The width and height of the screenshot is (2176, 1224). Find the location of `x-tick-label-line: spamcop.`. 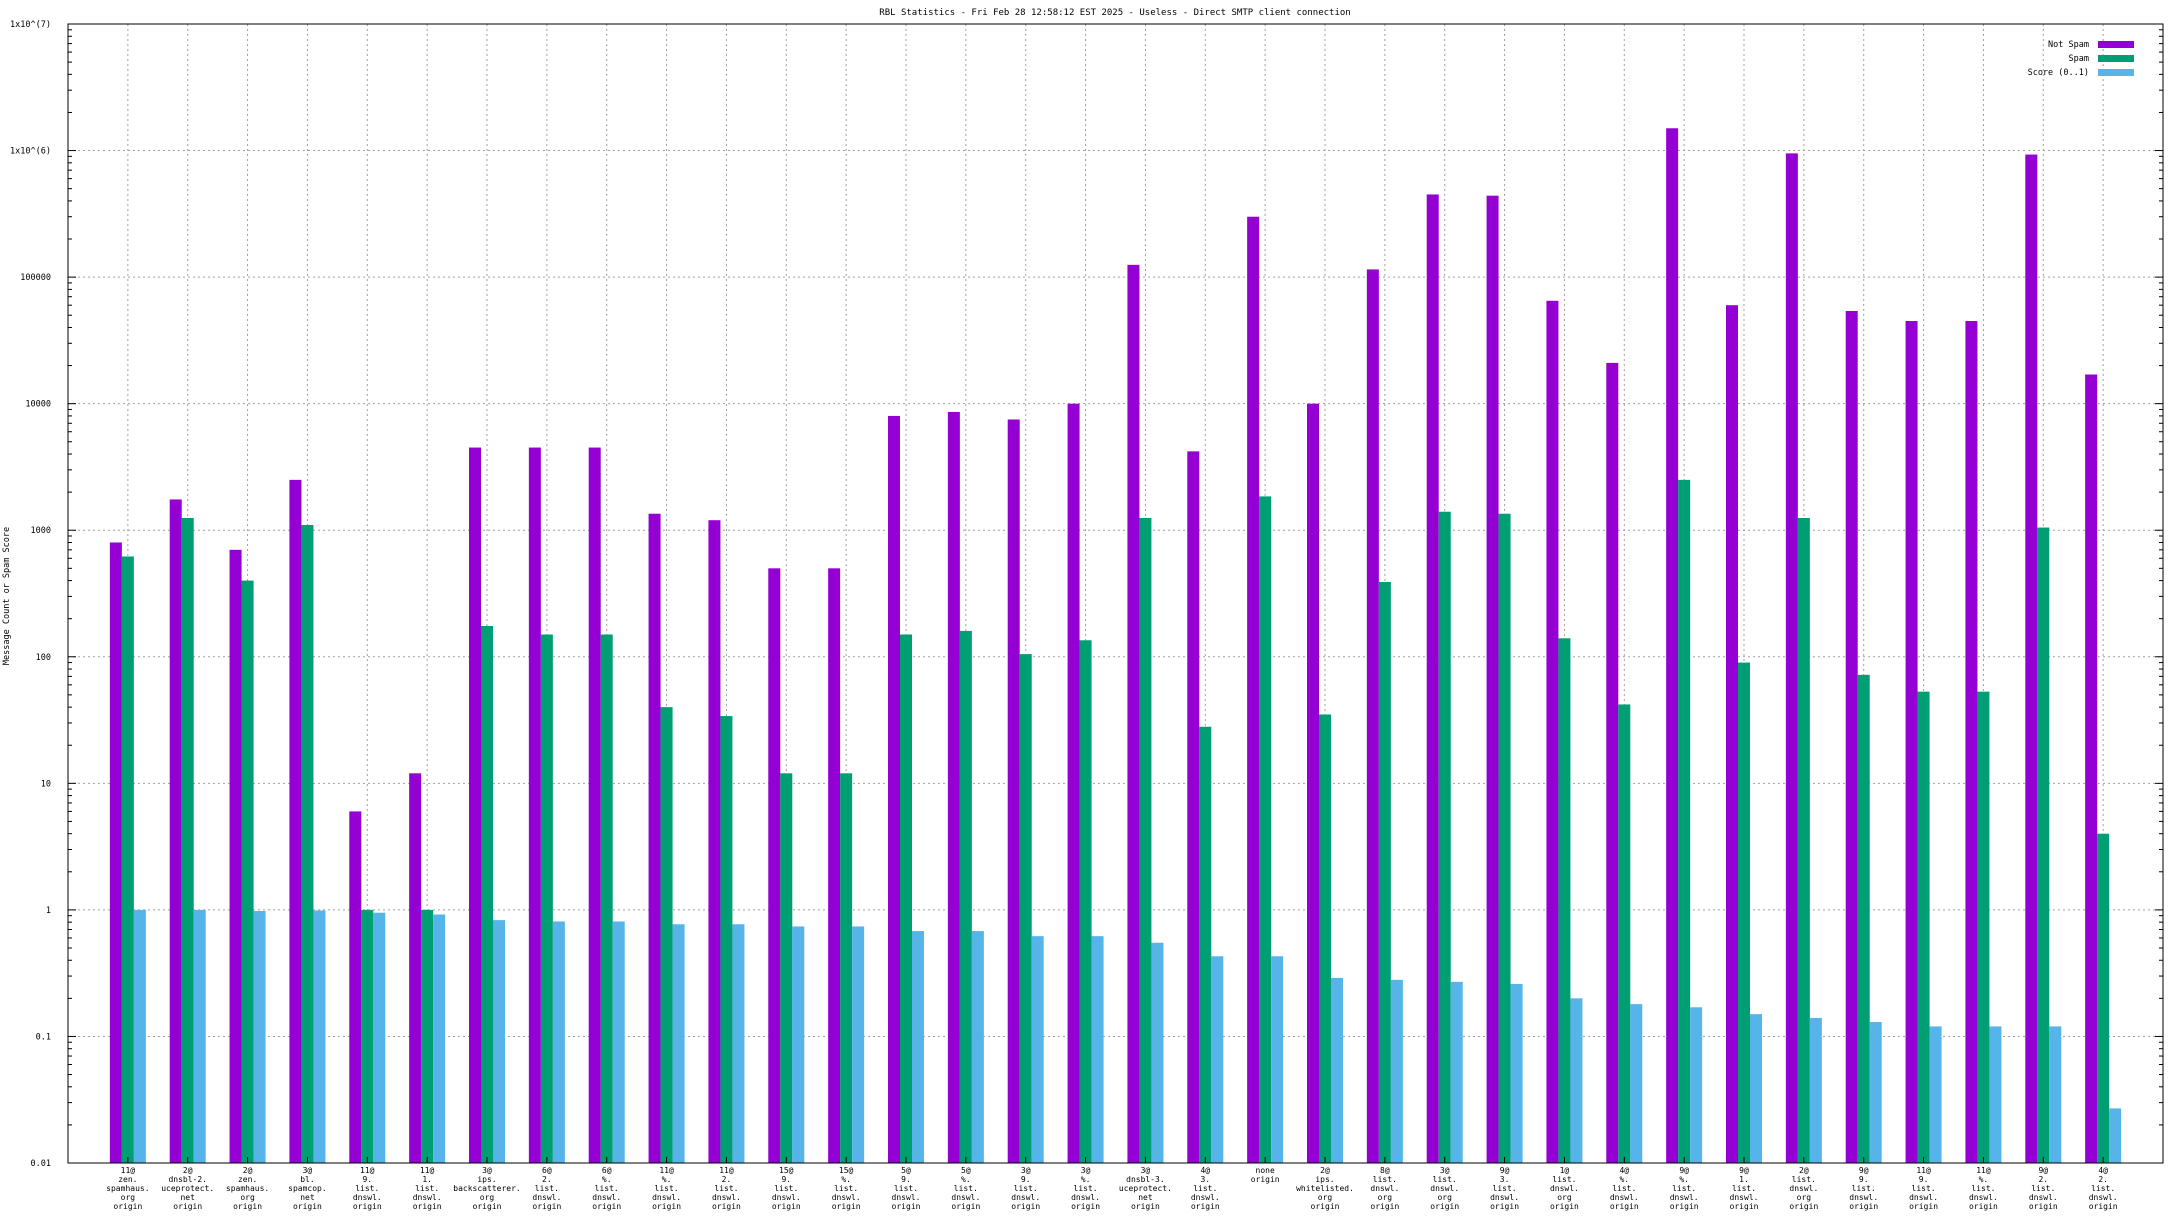

x-tick-label-line: spamcop. is located at coordinates (307, 1188).